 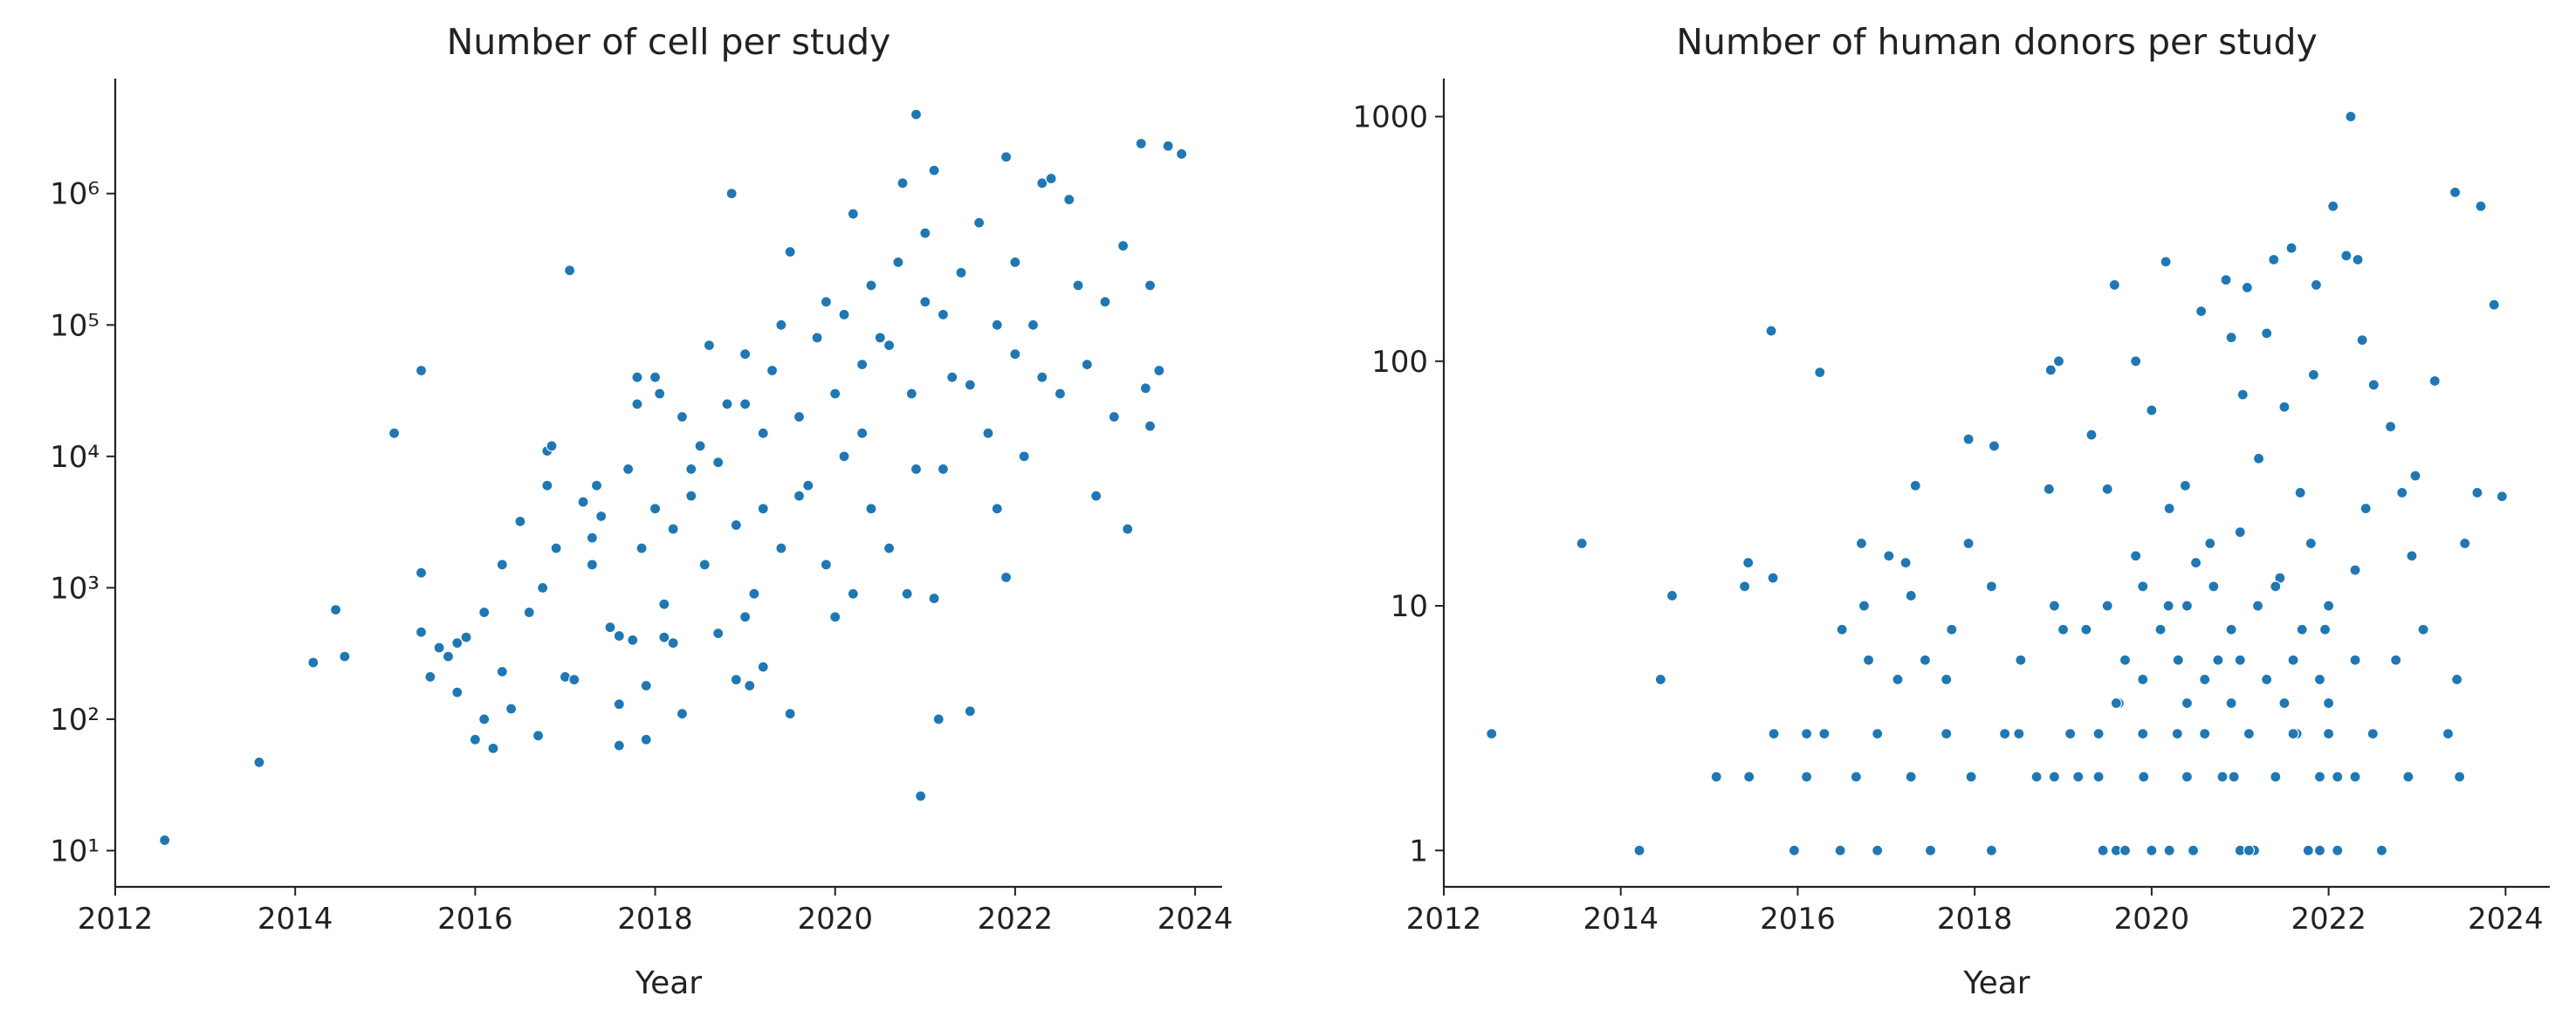 What do you see at coordinates (75, 851) in the screenshot?
I see `y-tick-label: 10¹` at bounding box center [75, 851].